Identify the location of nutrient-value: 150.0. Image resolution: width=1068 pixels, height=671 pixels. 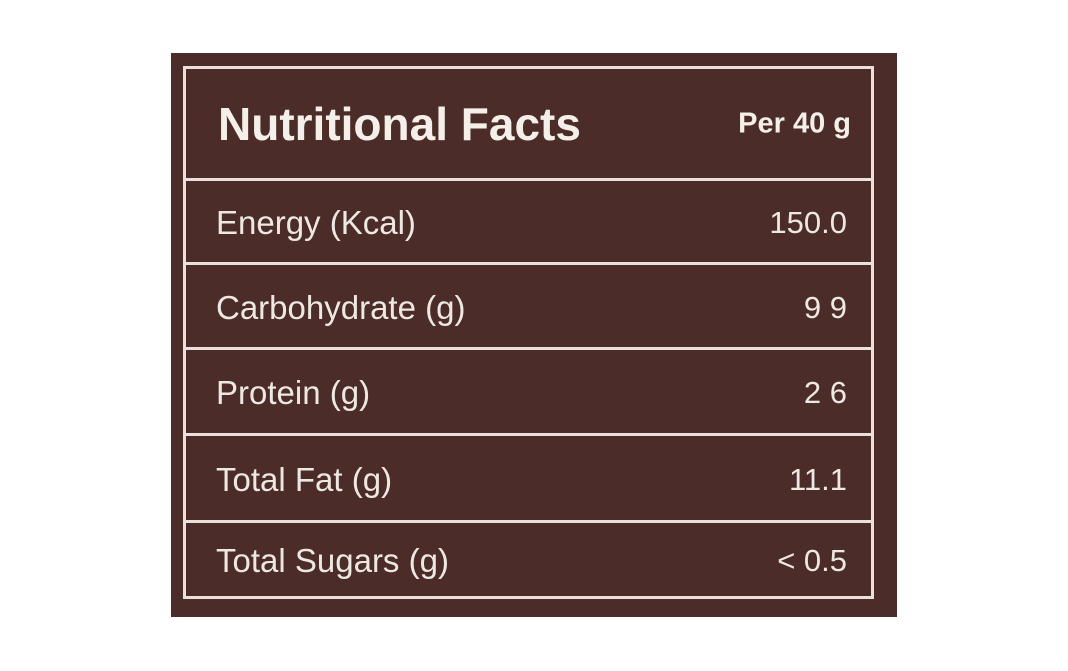
(808, 222).